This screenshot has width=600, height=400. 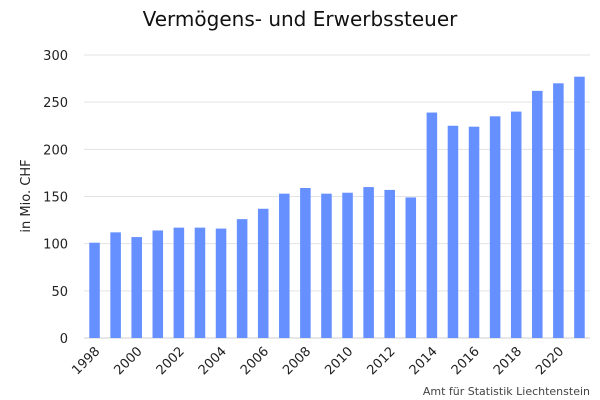 I want to click on bar-2010, so click(x=347, y=265).